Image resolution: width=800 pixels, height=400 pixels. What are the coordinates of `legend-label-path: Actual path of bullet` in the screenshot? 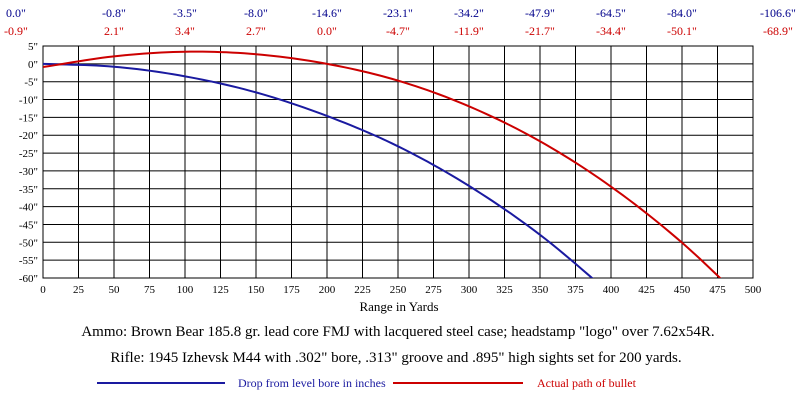 It's located at (587, 383).